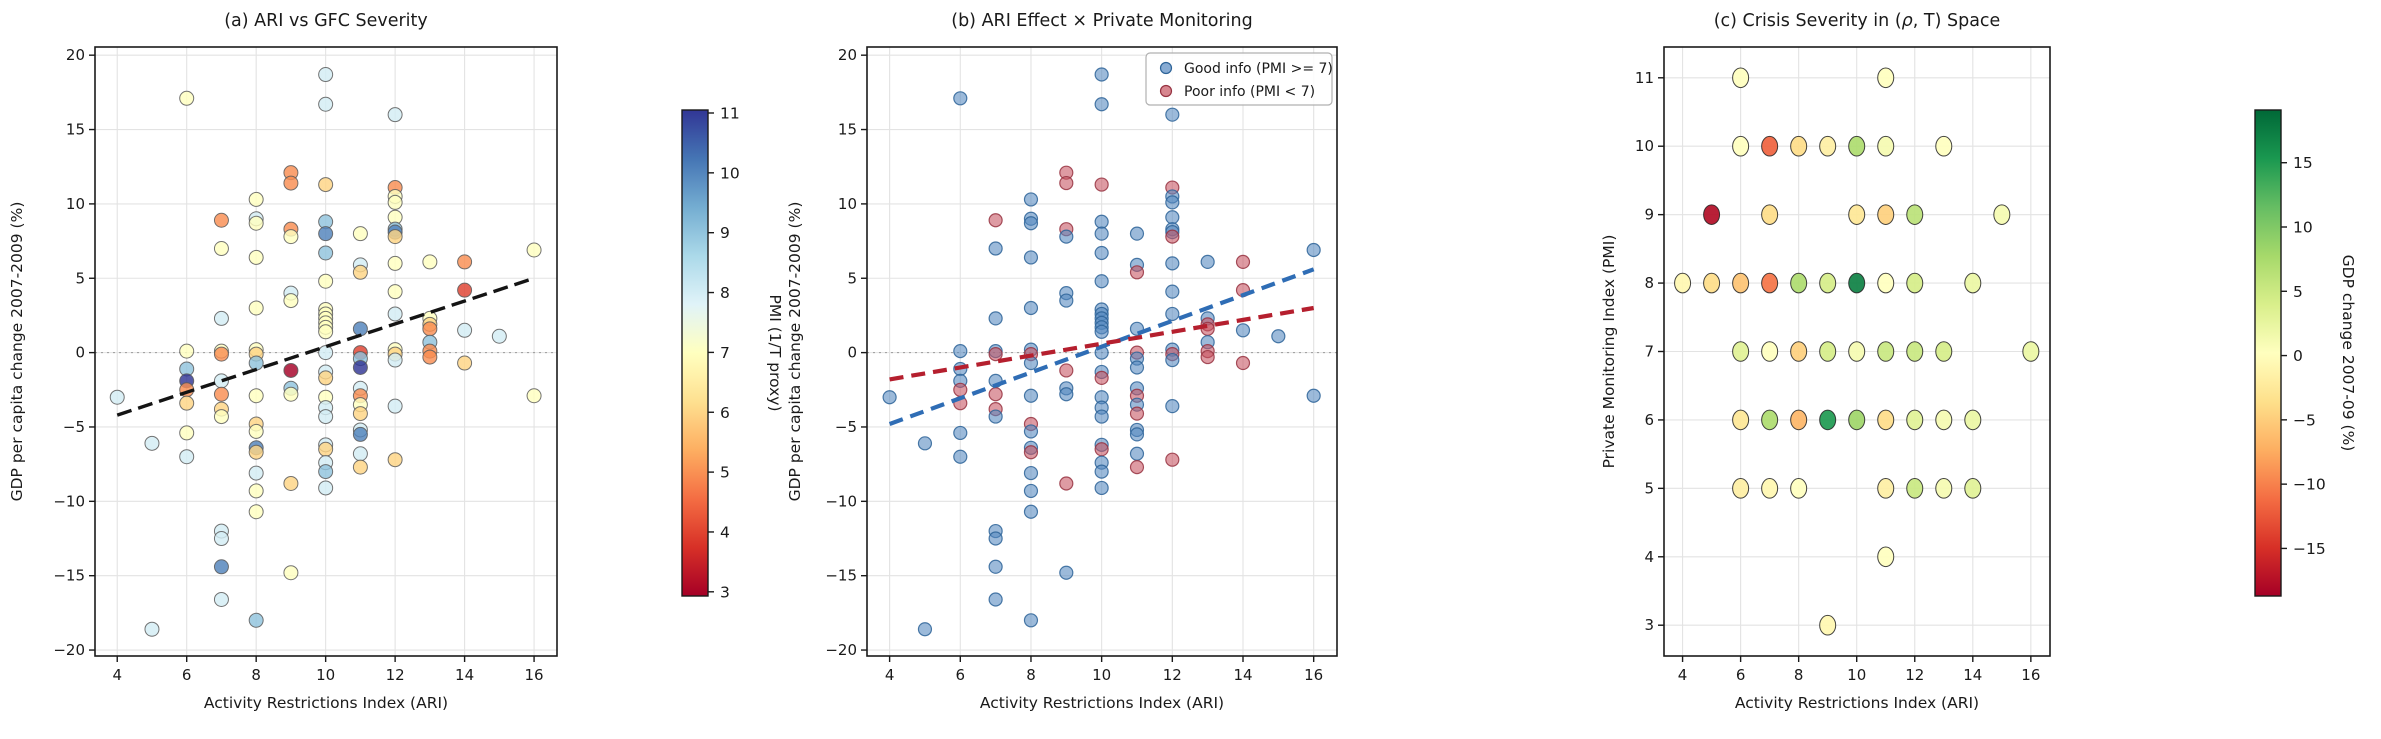 The image size is (2381, 739). I want to click on x-axis-label: Activity Restrictions Index (ARI), so click(1857, 703).